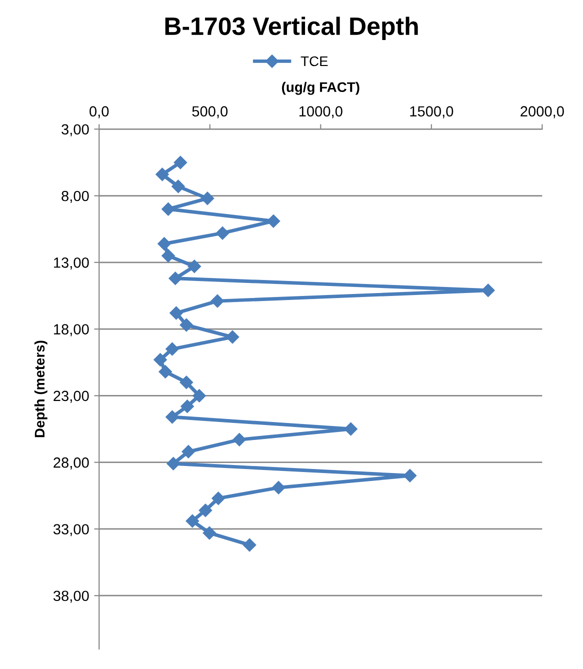 The height and width of the screenshot is (669, 583). I want to click on y-tick-label: 13,00, so click(71, 264).